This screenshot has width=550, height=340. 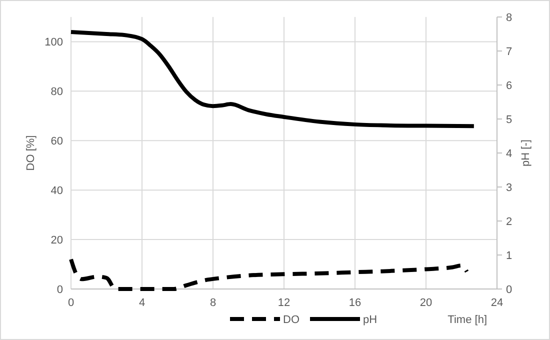 I want to click on x-axis-title: Time [h], so click(x=467, y=320).